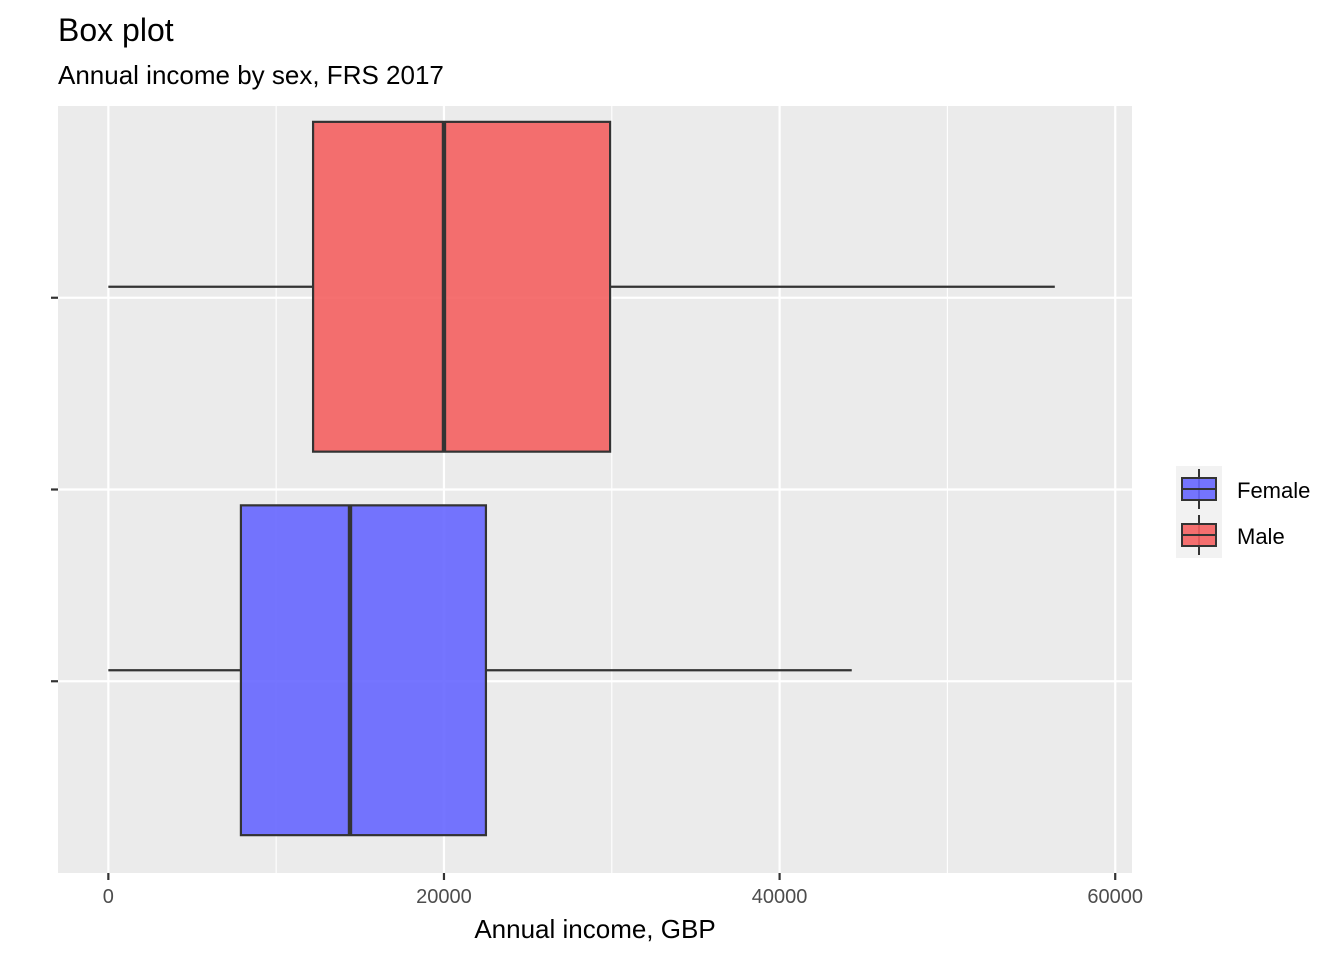 Image resolution: width=1344 pixels, height=960 pixels. What do you see at coordinates (594, 929) in the screenshot?
I see `x-axis-title: Annual income, GBP` at bounding box center [594, 929].